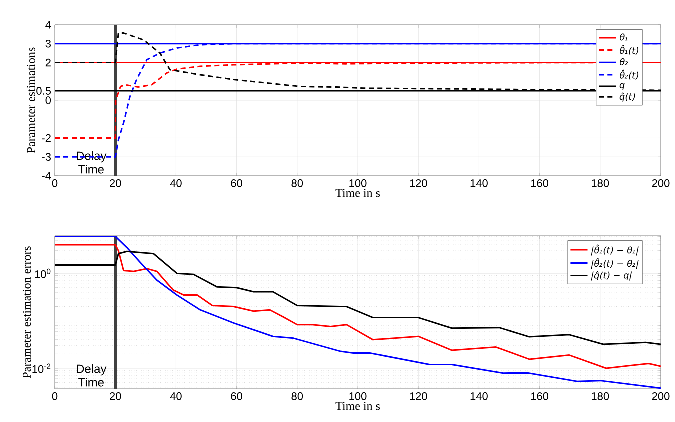  I want to click on legend-label: |θ̂₁(t) − θ₁|, so click(615, 250).